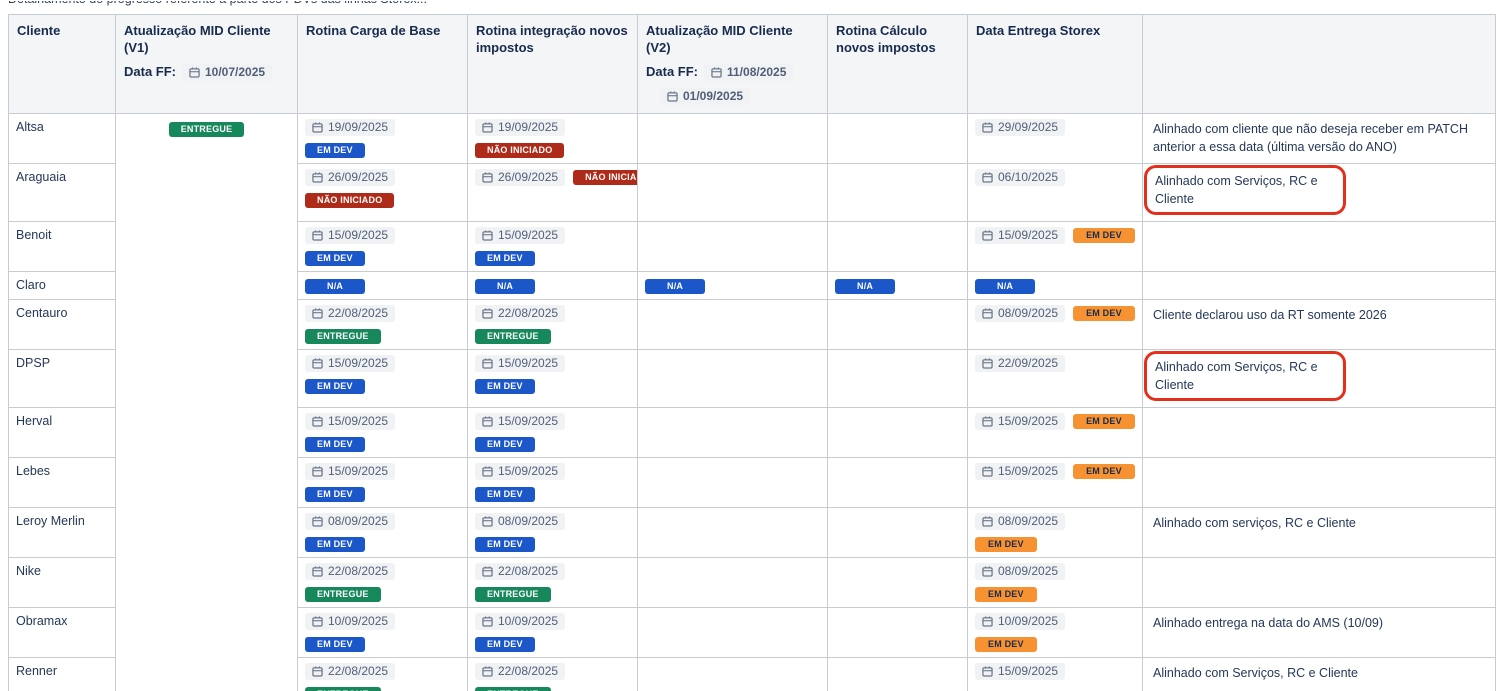 The width and height of the screenshot is (1502, 691). I want to click on cell-carga-de-base: N/A, so click(382, 286).